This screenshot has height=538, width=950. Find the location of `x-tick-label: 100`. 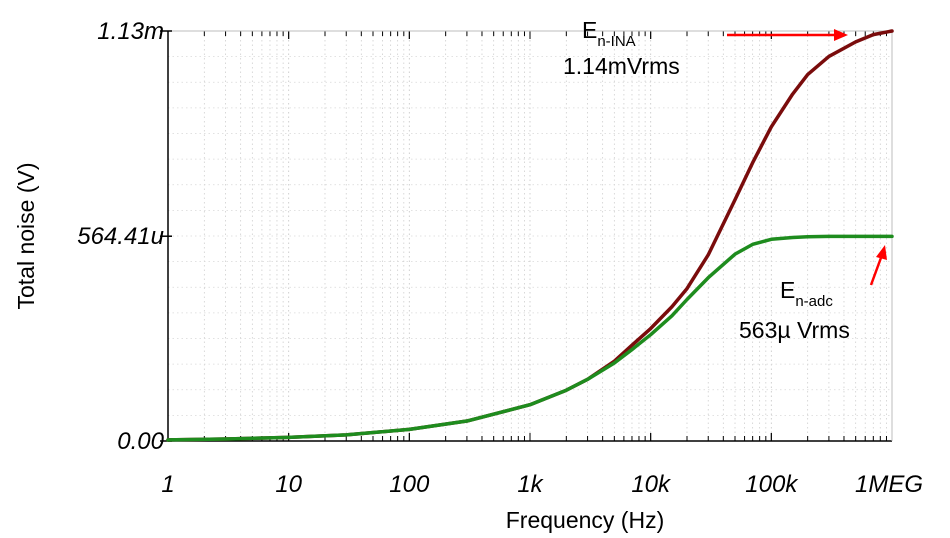

x-tick-label: 100 is located at coordinates (409, 484).